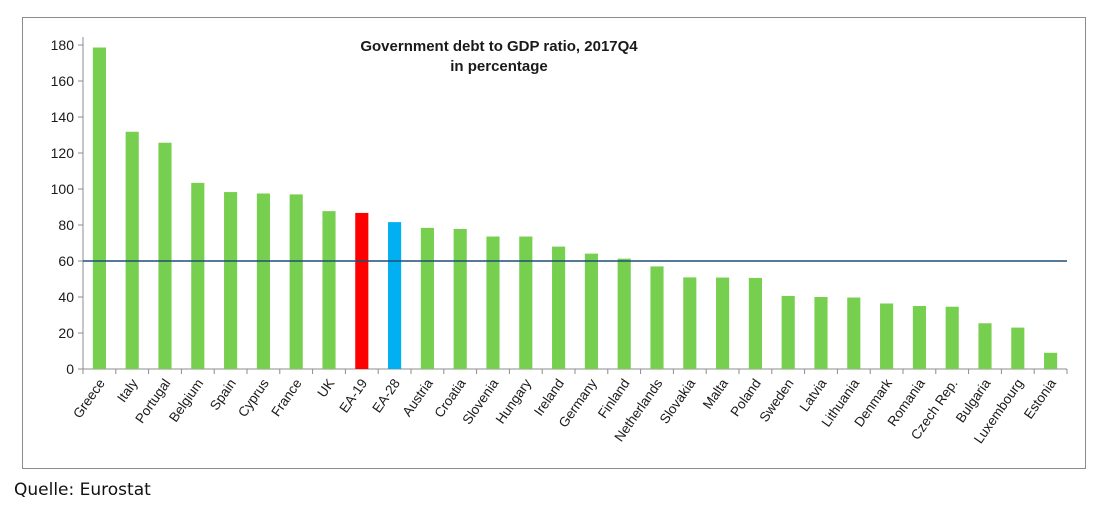 The height and width of the screenshot is (520, 1110). What do you see at coordinates (66, 333) in the screenshot?
I see `y-tick-label: 20` at bounding box center [66, 333].